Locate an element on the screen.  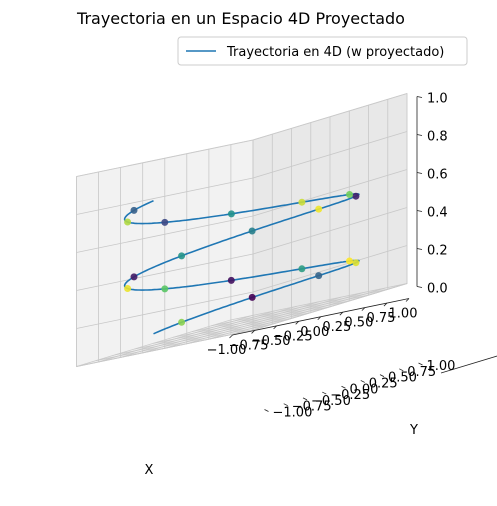
z-tick-label: 0.8 is located at coordinates (437, 137).